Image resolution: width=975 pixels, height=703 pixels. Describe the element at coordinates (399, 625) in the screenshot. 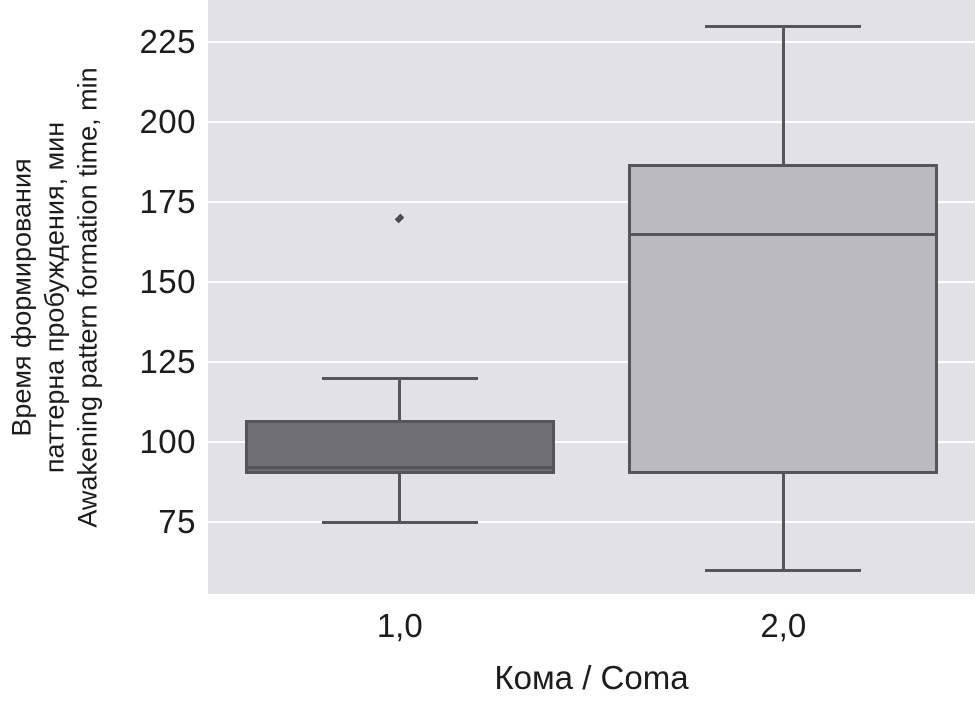

I see `x-tick-label: 1,0` at that location.